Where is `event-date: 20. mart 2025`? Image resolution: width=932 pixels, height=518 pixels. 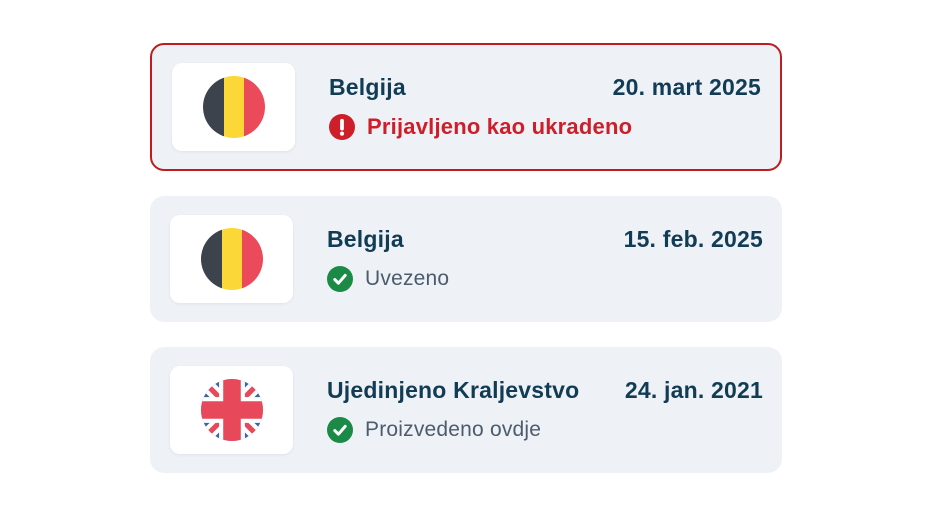
event-date: 20. mart 2025 is located at coordinates (686, 87).